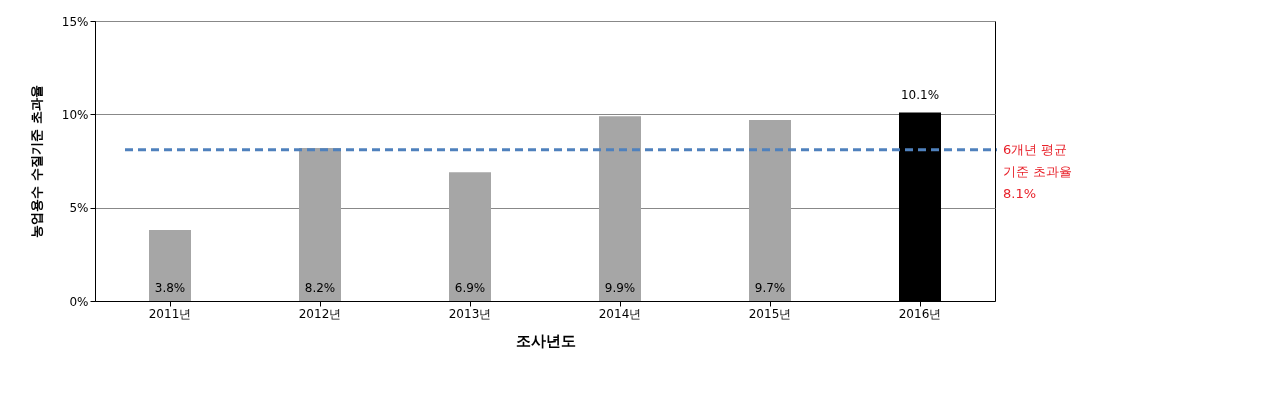  I want to click on x-tick-label: 2015년, so click(770, 313).